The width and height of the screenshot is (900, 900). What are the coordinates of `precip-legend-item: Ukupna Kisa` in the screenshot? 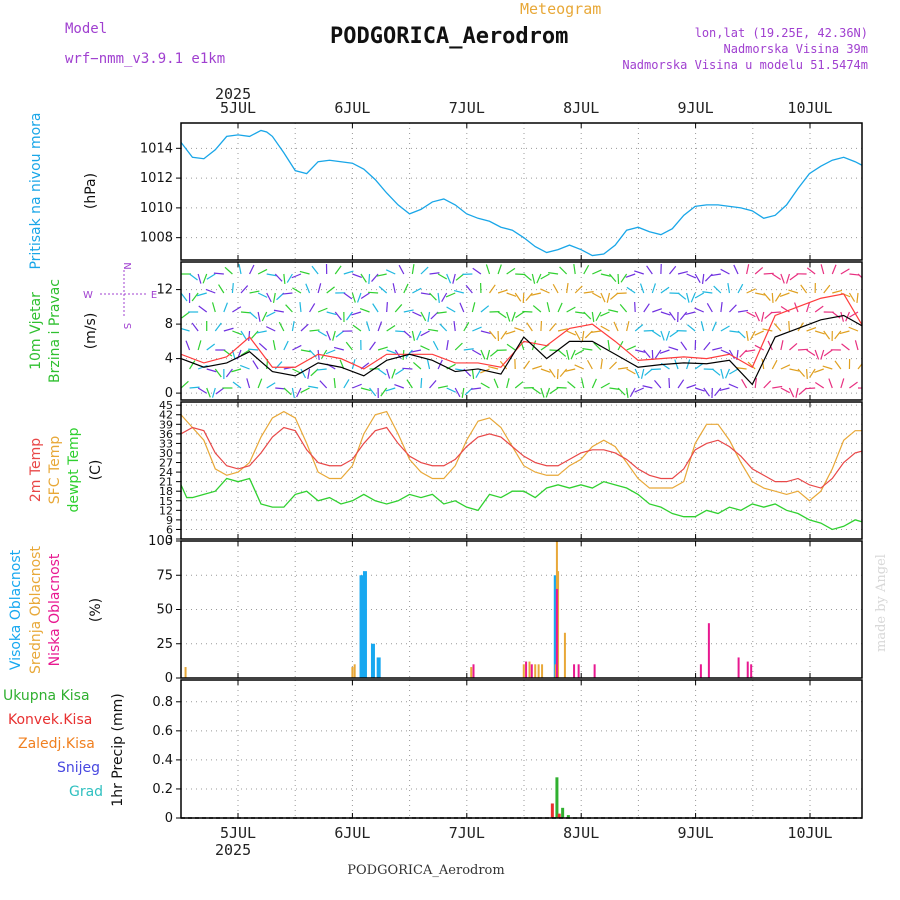 It's located at (46, 696).